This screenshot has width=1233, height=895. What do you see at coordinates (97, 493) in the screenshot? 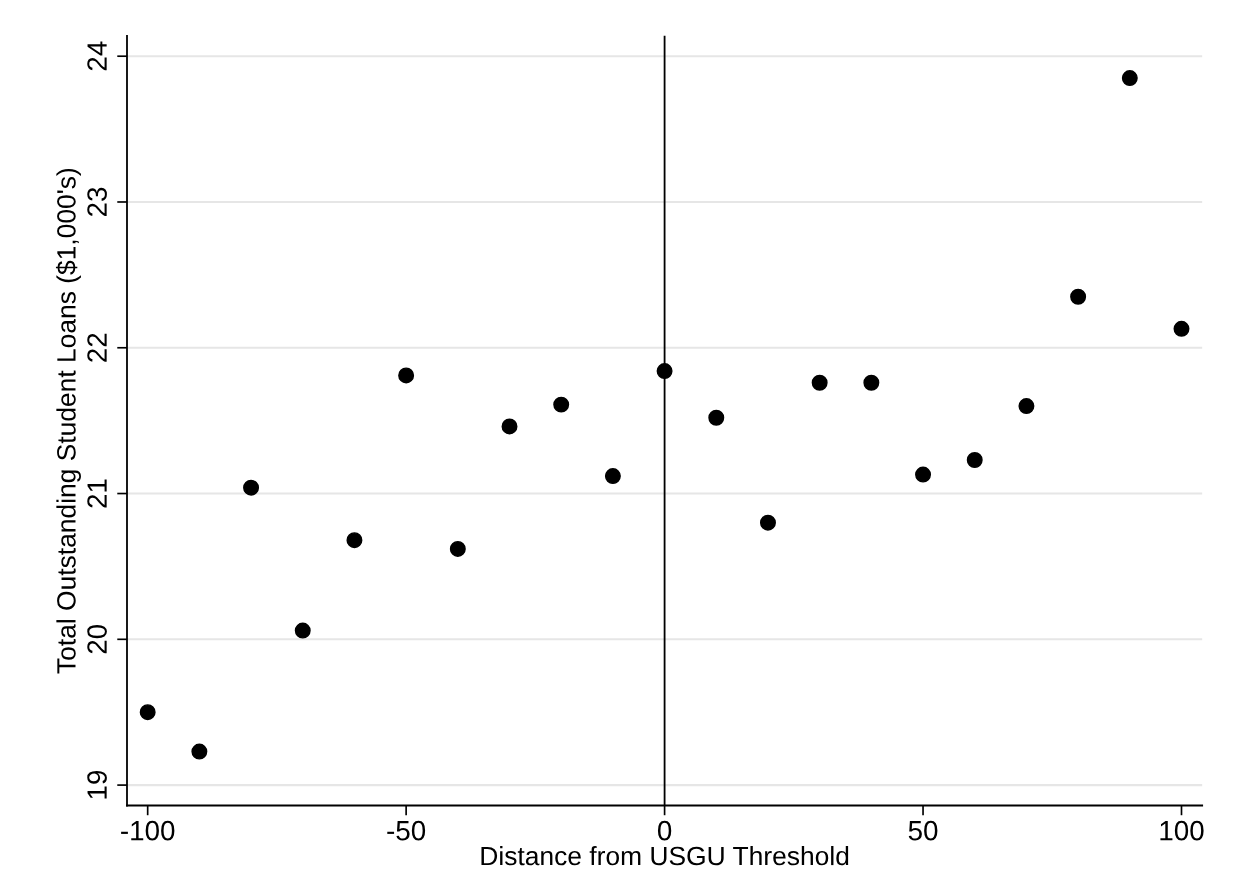
I see `y-tick-label: 21` at bounding box center [97, 493].